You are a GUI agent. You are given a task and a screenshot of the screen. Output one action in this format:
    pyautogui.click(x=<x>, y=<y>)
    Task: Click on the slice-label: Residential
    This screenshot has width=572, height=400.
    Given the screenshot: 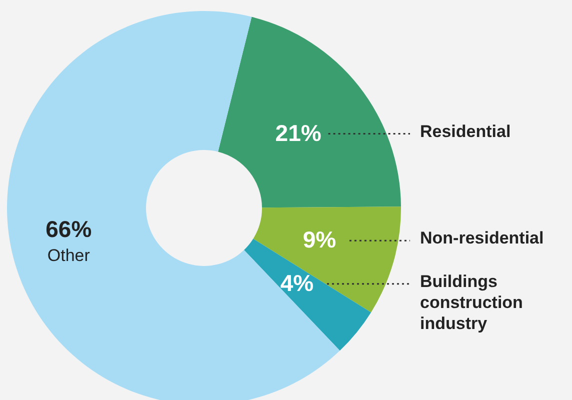 What is the action you would take?
    pyautogui.click(x=465, y=131)
    